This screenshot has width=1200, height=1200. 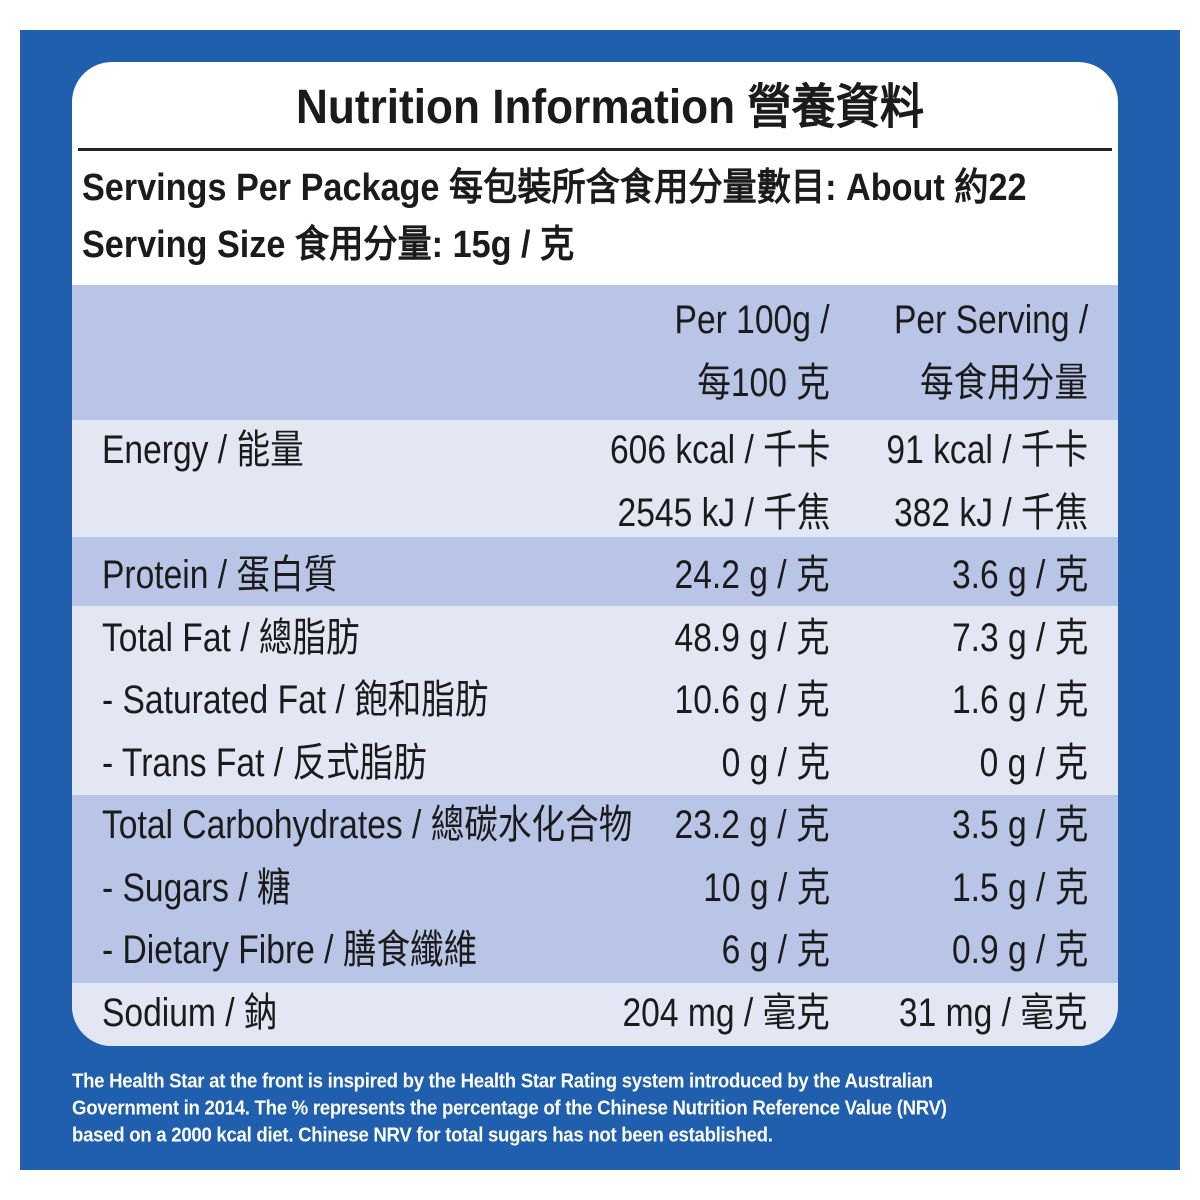 I want to click on serving-size: Serving Size 食用分量: 15g / 克, so click(x=328, y=245).